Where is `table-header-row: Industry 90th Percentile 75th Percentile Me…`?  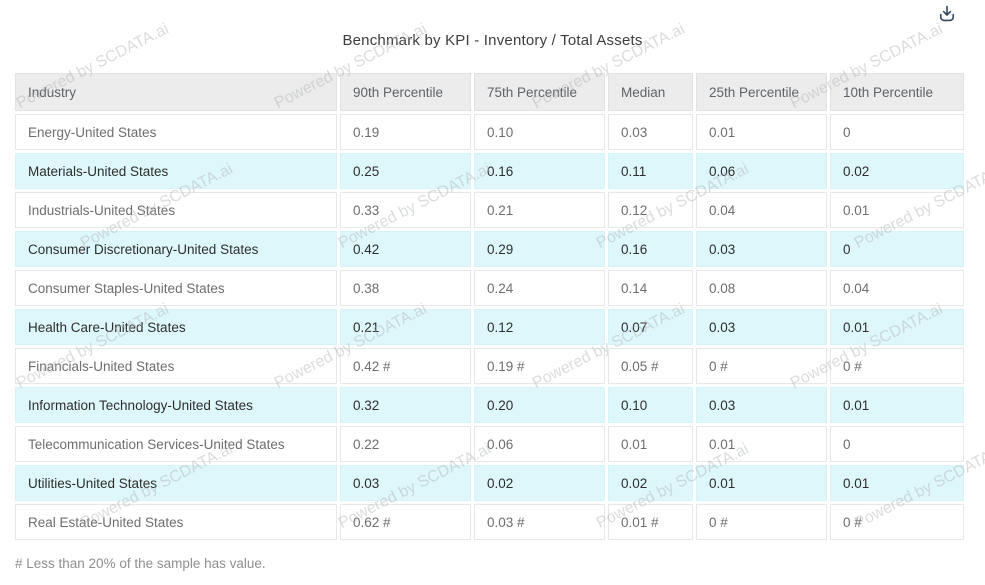 table-header-row: Industry 90th Percentile 75th Percentile Me… is located at coordinates (489, 92).